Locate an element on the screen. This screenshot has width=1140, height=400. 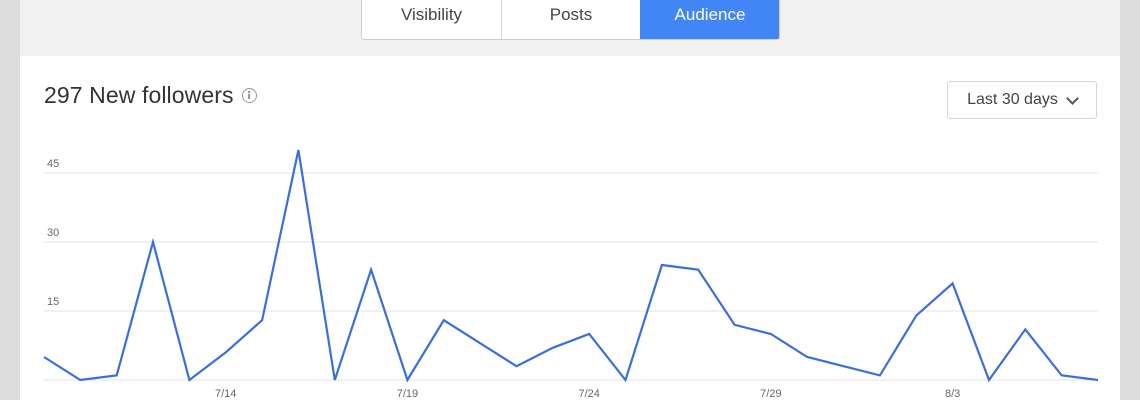
date-range-value: Last 30 days is located at coordinates (1012, 99).